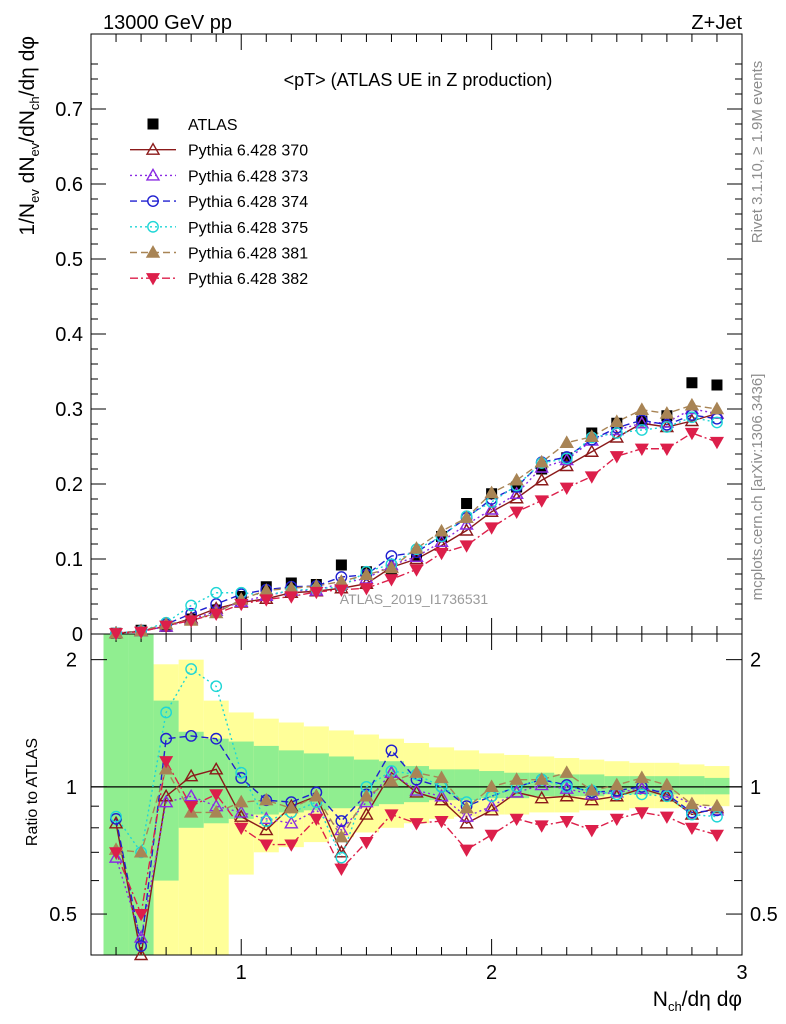  Describe the element at coordinates (416, 764) in the screenshot. I see `ratio-line-p375` at that location.